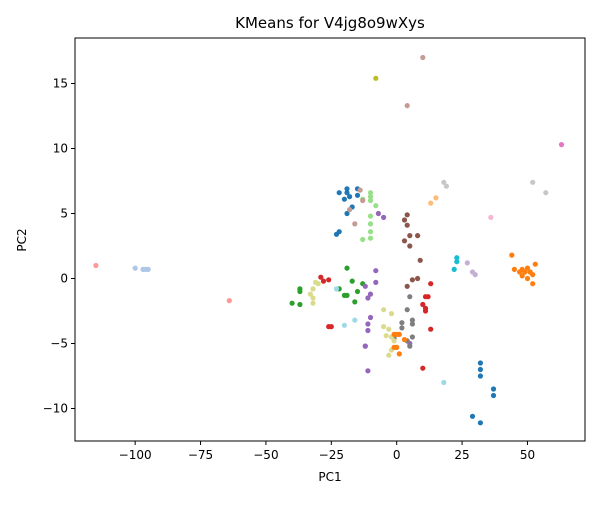  I want to click on y-tick-label: 0, so click(64, 279).